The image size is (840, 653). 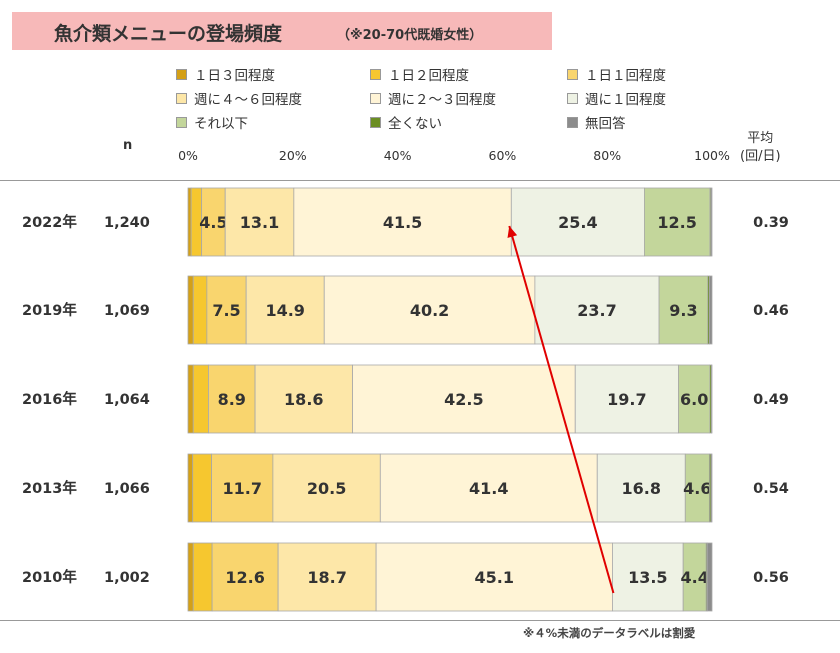 I want to click on data-label: 4.5, so click(x=213, y=222).